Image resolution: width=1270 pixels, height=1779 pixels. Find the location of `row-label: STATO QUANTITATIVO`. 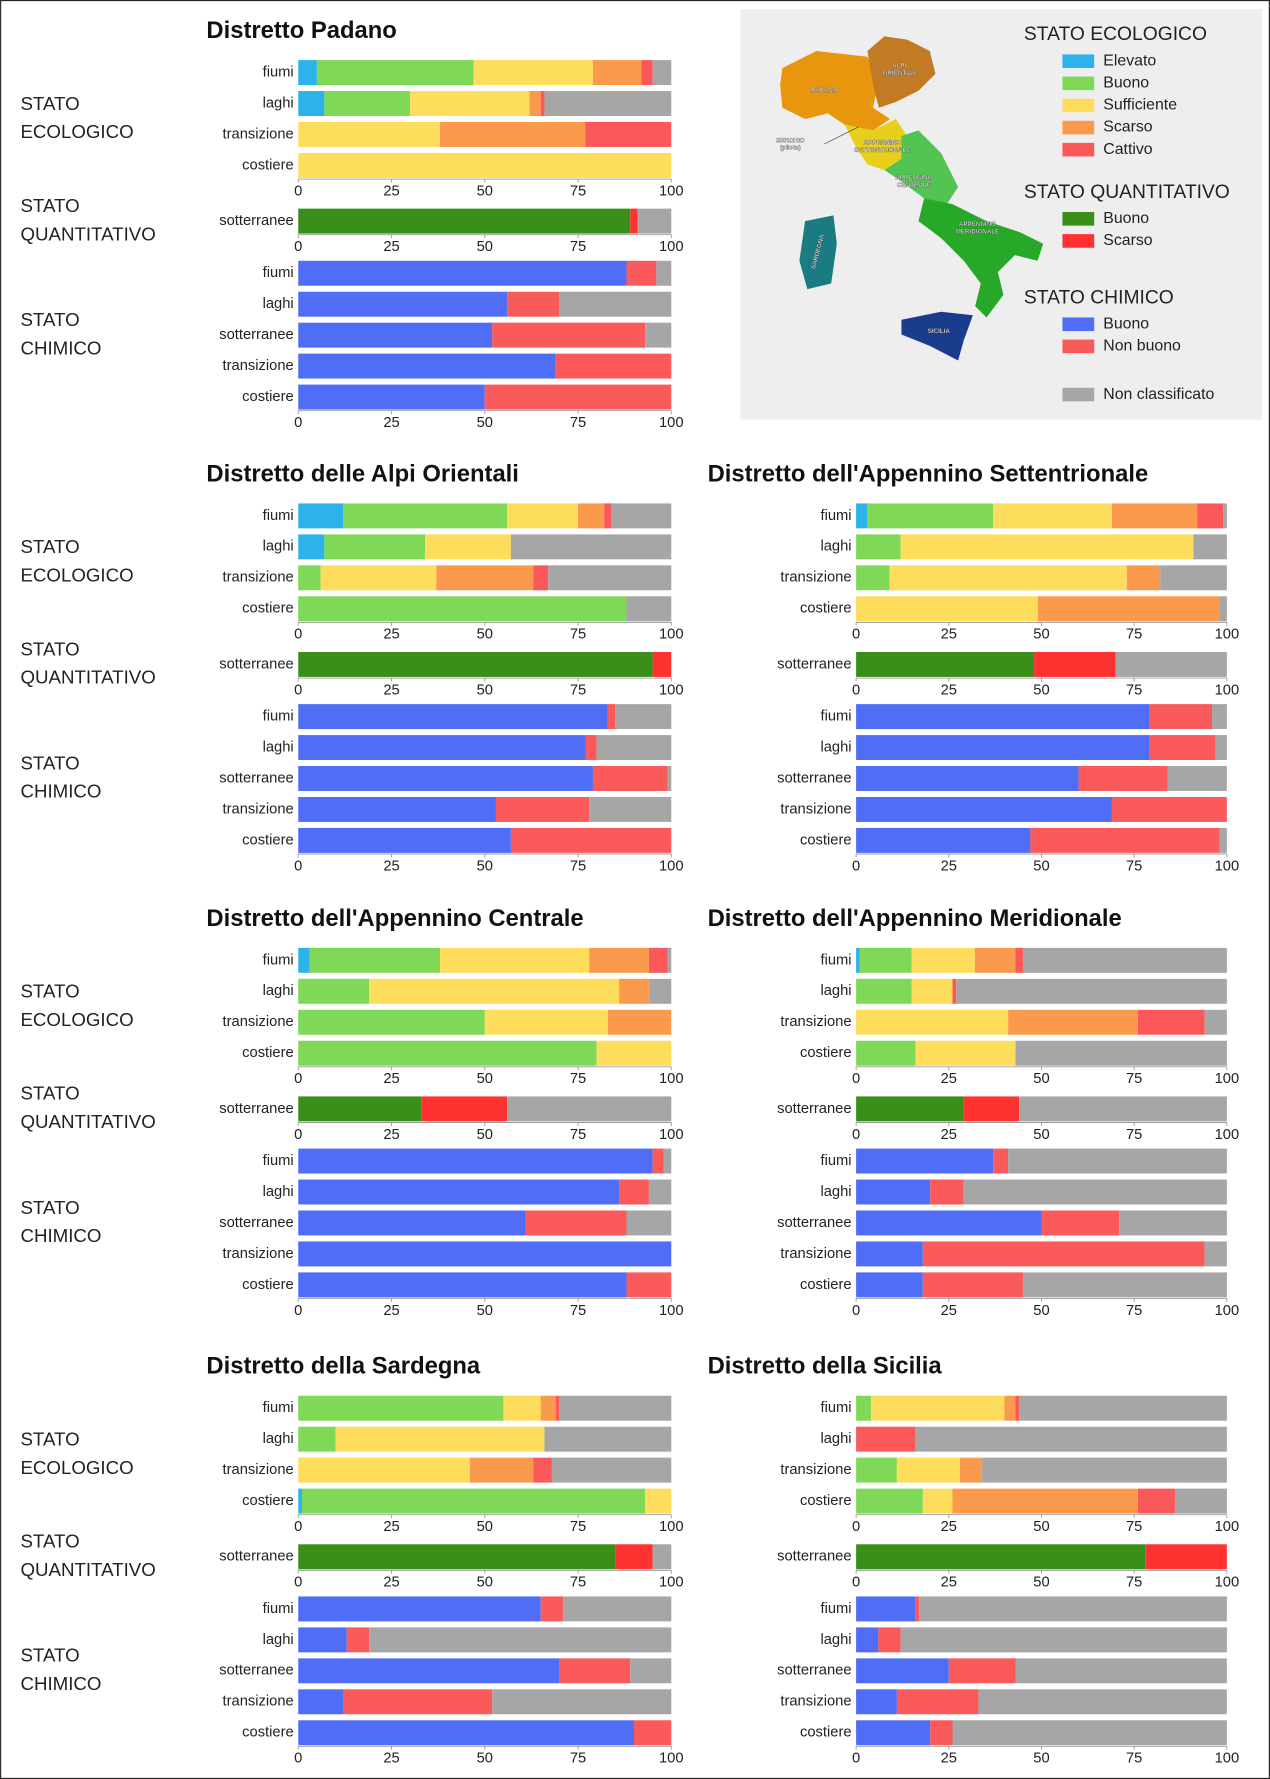

row-label: STATO QUANTITATIVO is located at coordinates (87, 219).